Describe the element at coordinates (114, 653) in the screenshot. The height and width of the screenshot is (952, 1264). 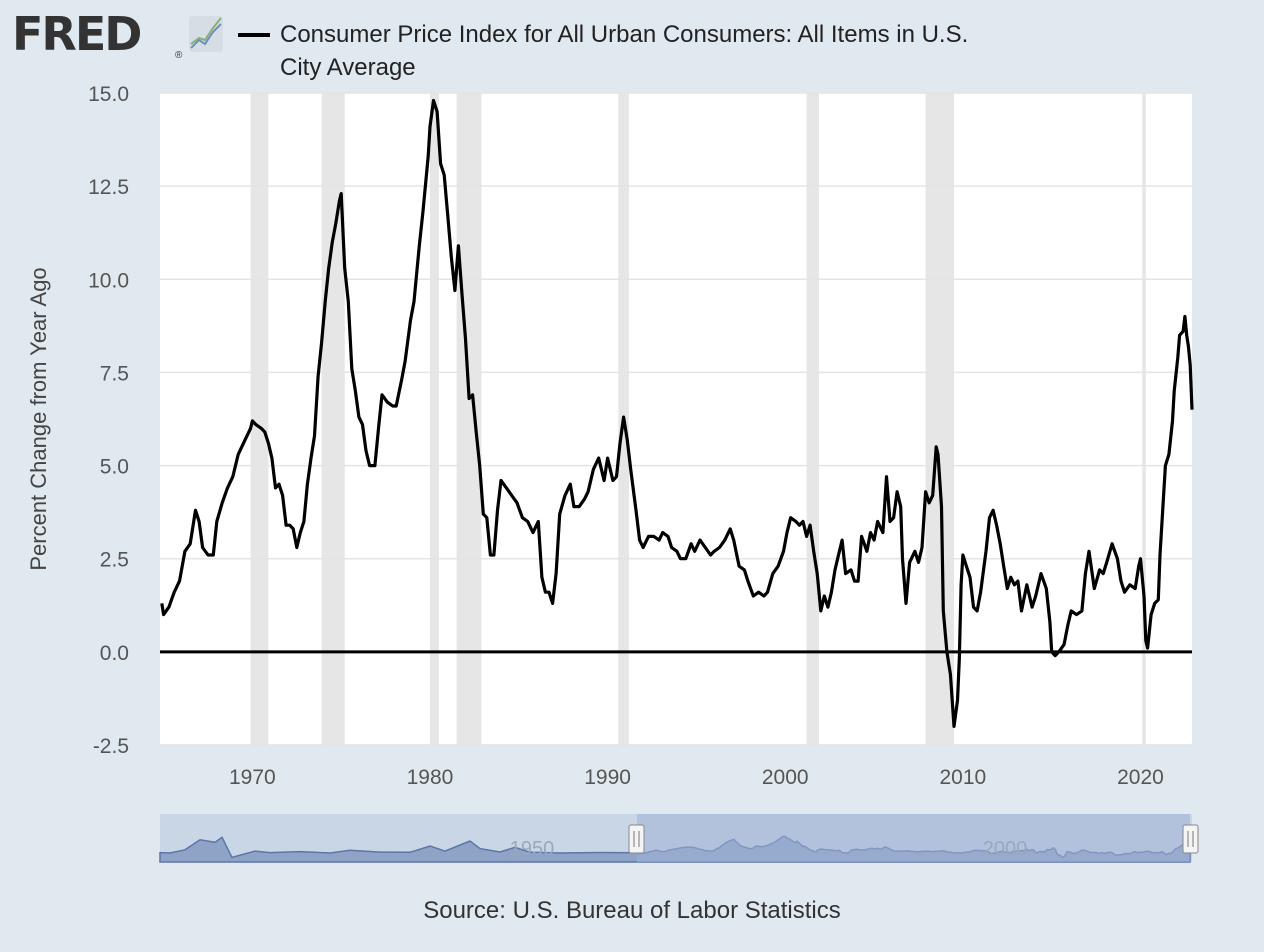
I see `y-tick-label: 0.0` at that location.